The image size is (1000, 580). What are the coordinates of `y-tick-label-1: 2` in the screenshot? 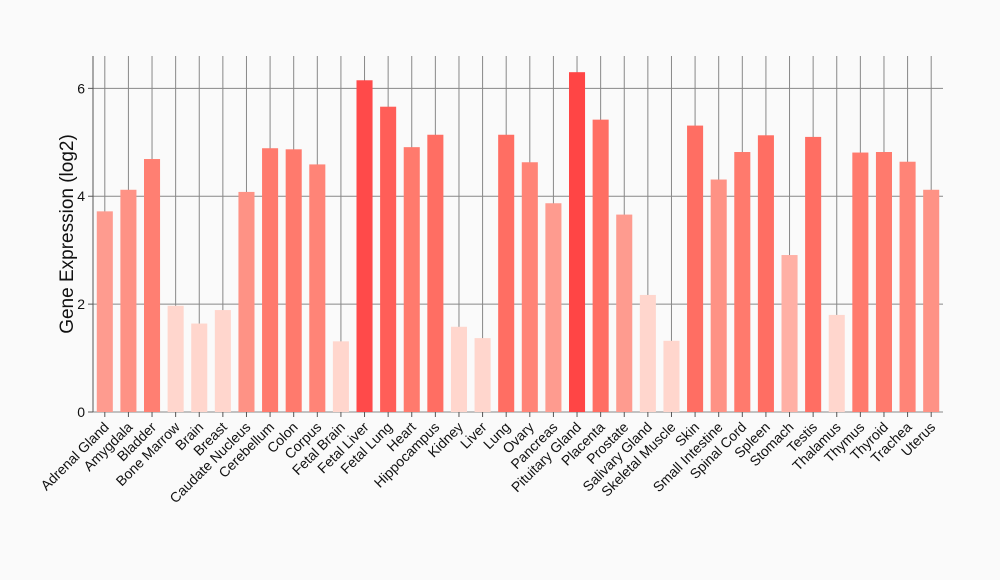 It's located at (81, 304).